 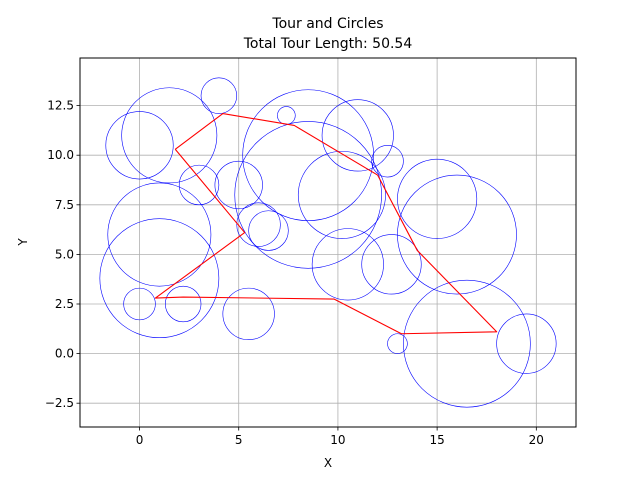 What do you see at coordinates (140, 440) in the screenshot?
I see `x-tick-label: 0` at bounding box center [140, 440].